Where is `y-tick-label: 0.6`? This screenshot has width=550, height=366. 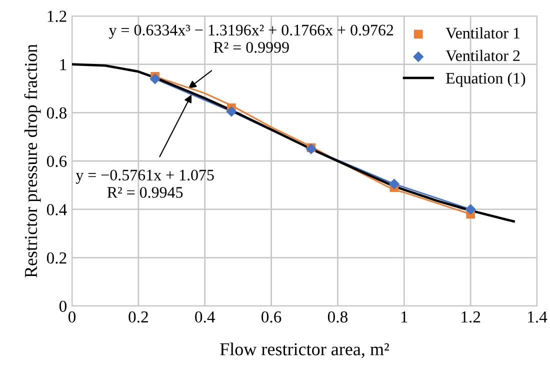
y-tick-label: 0.6 is located at coordinates (56, 162).